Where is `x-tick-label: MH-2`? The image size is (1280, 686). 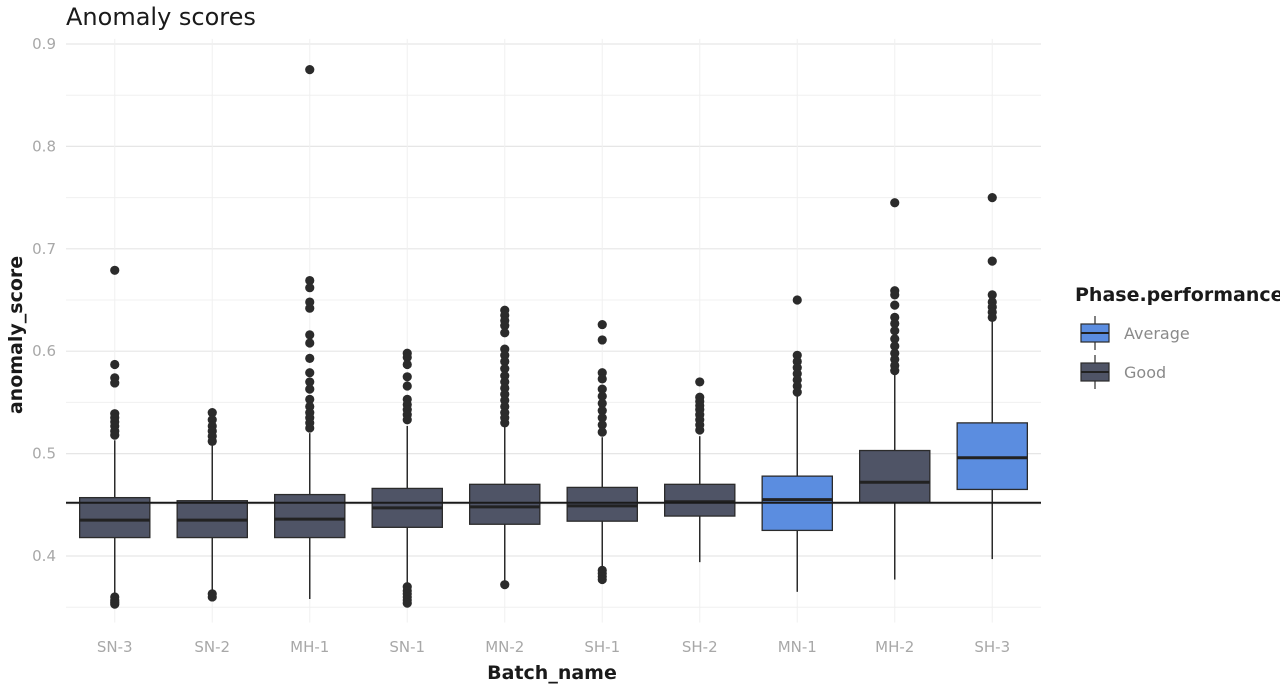 x-tick-label: MH-2 is located at coordinates (894, 647).